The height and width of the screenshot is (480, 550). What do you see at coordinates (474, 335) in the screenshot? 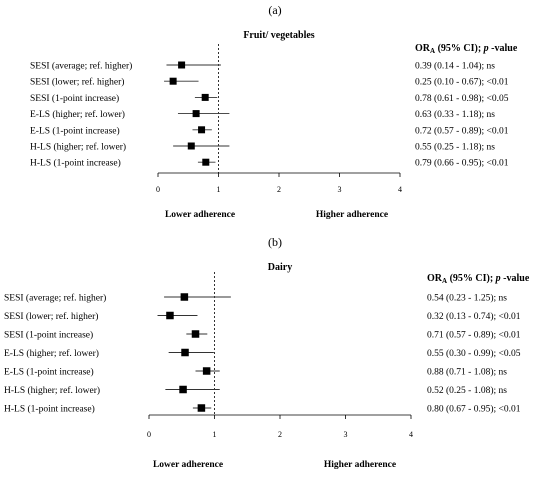
I see `or-value-text: 0.71 (0.57 - 0.89); <0.01` at bounding box center [474, 335].